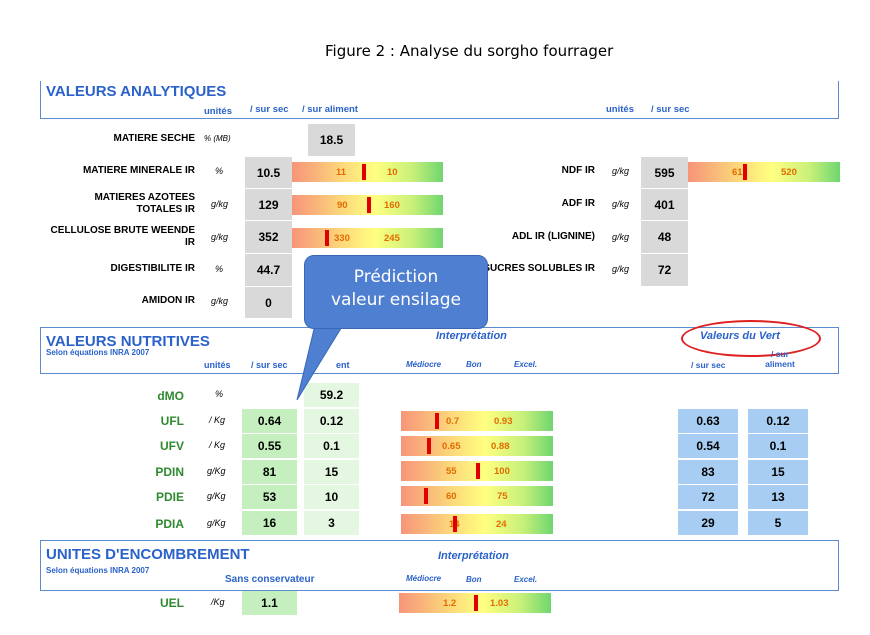 The height and width of the screenshot is (635, 870). I want to click on vert-aliment: 0.1, so click(778, 446).